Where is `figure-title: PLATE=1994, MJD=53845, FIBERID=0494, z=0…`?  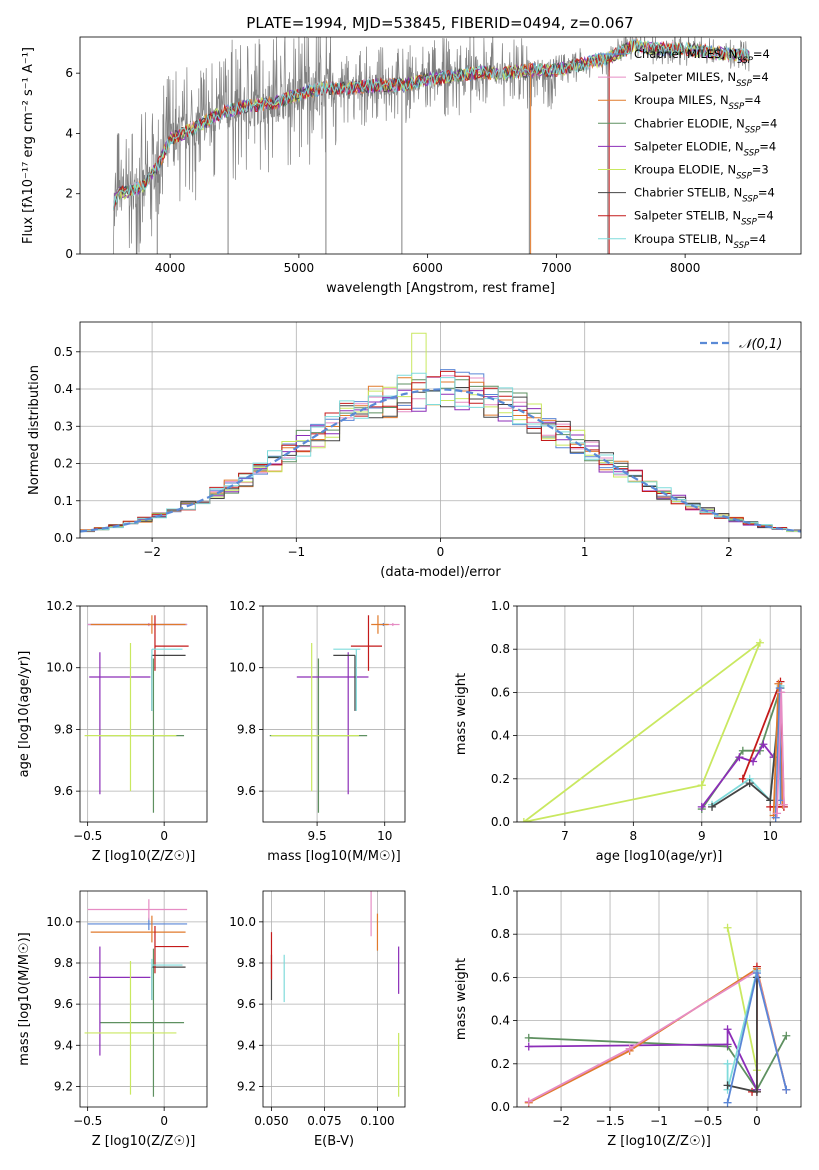
figure-title: PLATE=1994, MJD=53845, FIBERID=0494, z=0… is located at coordinates (439, 23).